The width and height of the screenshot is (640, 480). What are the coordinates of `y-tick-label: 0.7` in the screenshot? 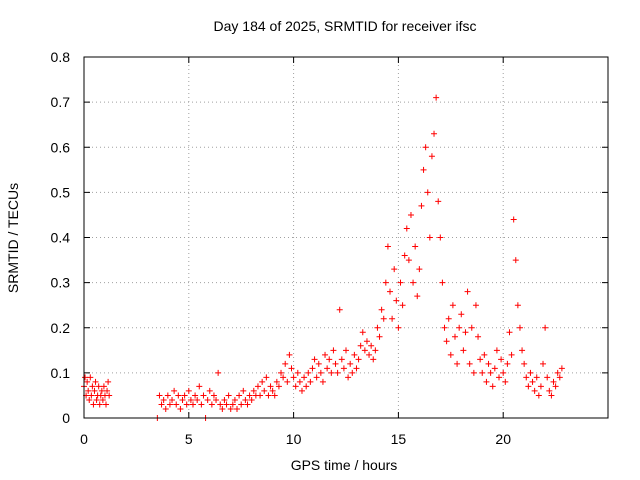 It's located at (61, 102).